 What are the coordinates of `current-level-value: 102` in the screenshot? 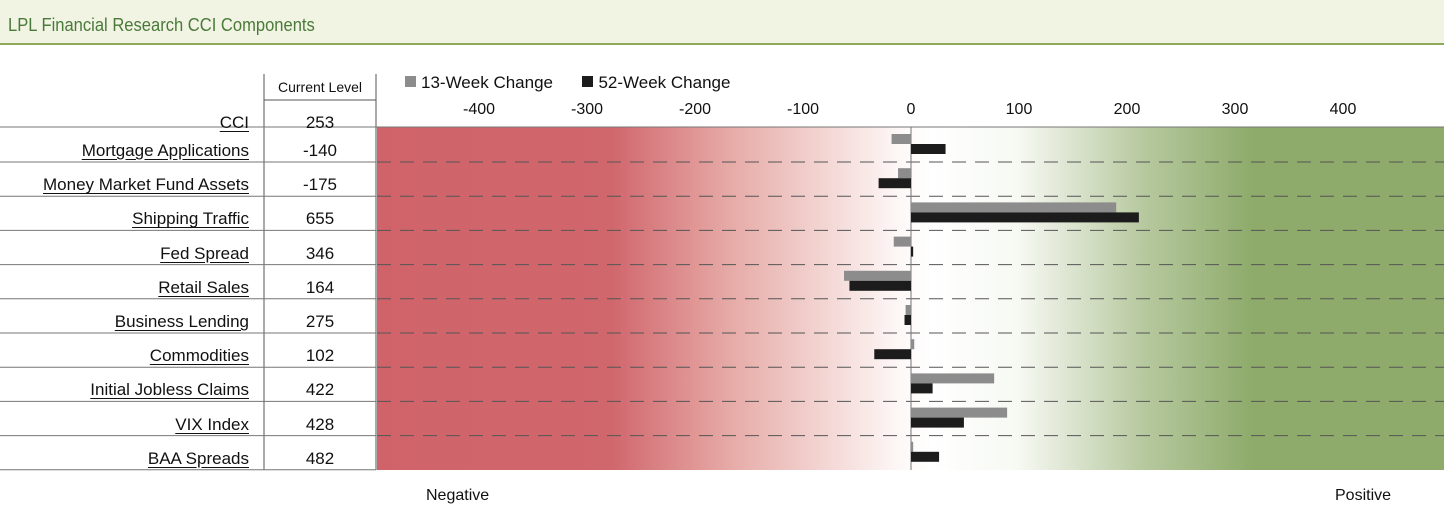 It's located at (320, 356).